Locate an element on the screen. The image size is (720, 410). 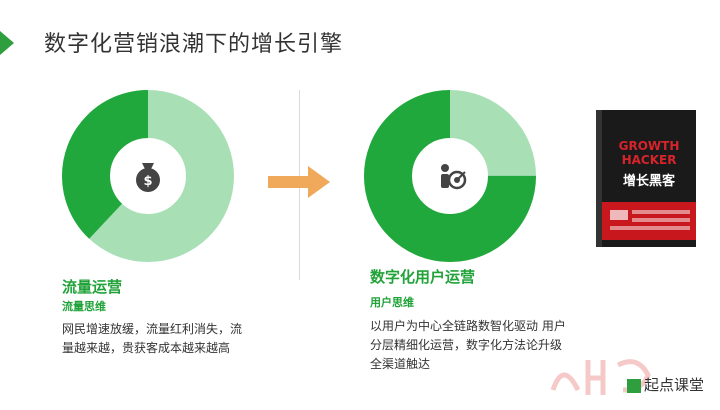
left-donut-svg is located at coordinates (148, 176).